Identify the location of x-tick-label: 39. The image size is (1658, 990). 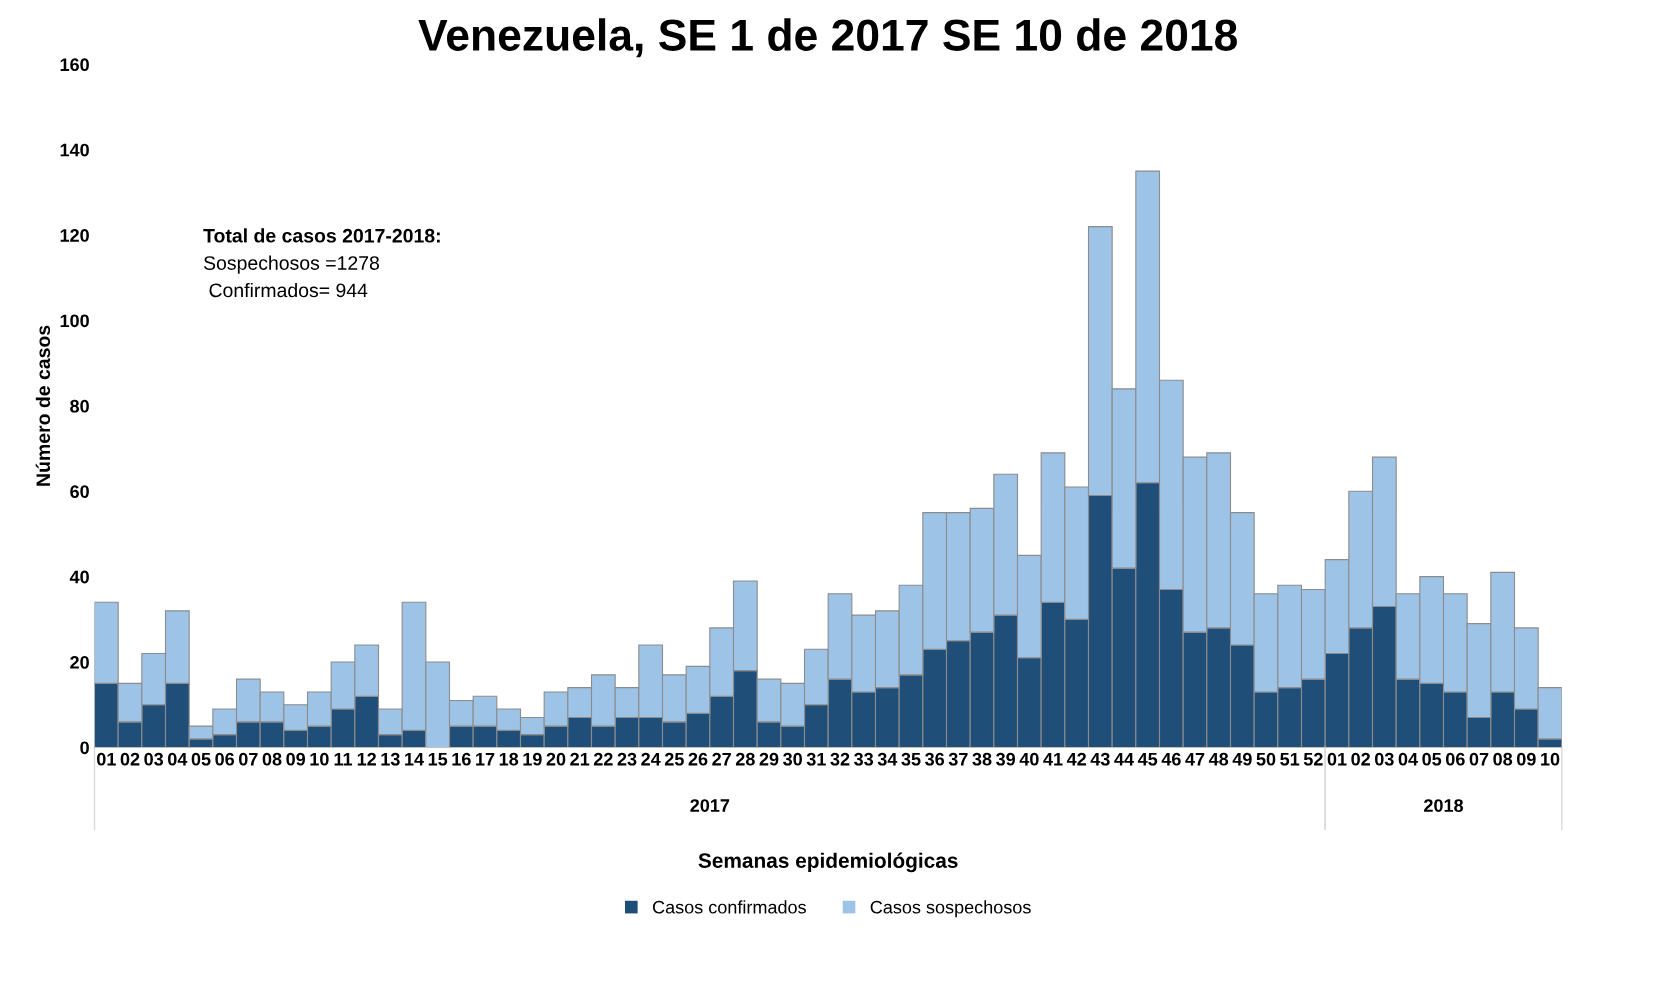
(1006, 759).